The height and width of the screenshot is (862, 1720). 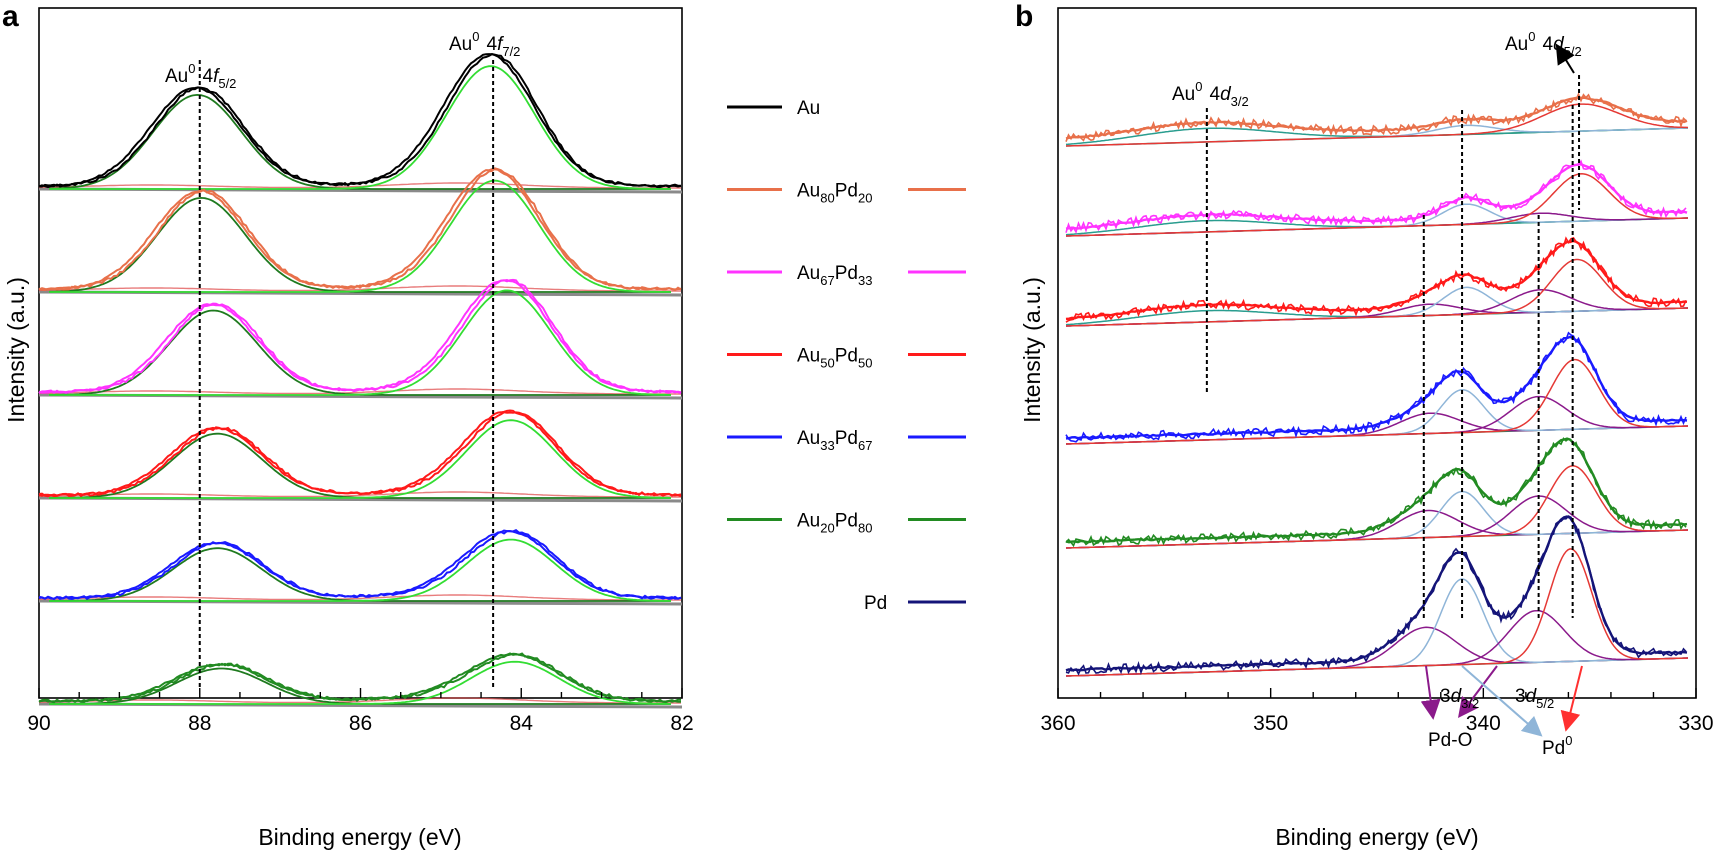 What do you see at coordinates (359, 185) in the screenshot?
I see `a-minor-component-au` at bounding box center [359, 185].